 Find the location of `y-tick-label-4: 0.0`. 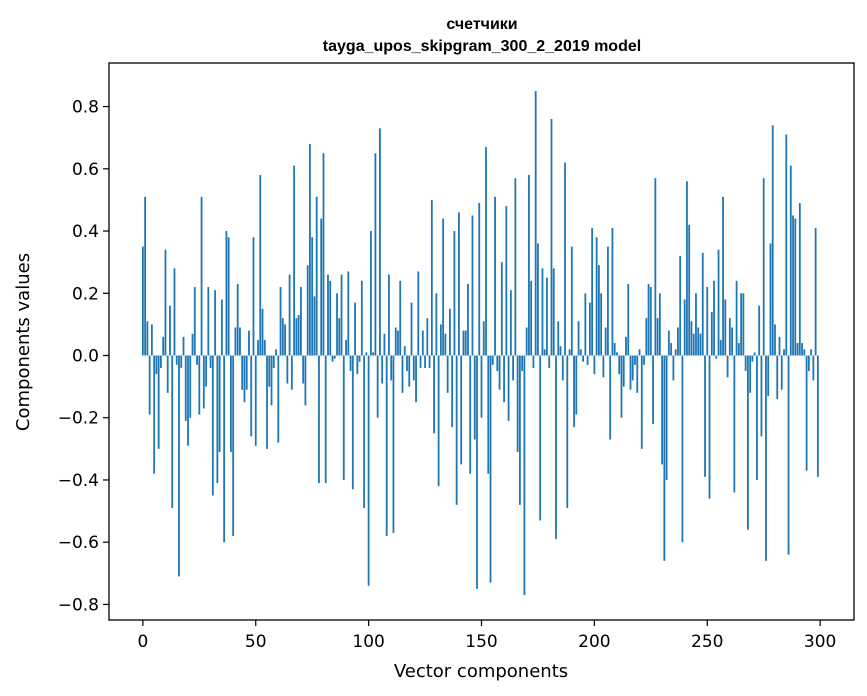

y-tick-label-4: 0.0 is located at coordinates (85, 357).